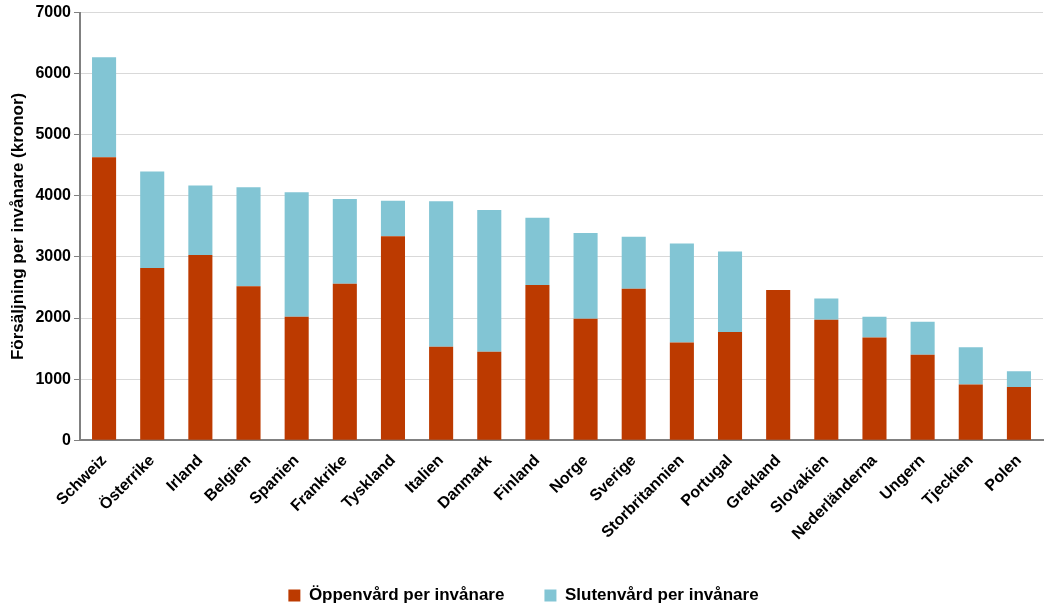  I want to click on y-tick-label: 3000, so click(53, 256).